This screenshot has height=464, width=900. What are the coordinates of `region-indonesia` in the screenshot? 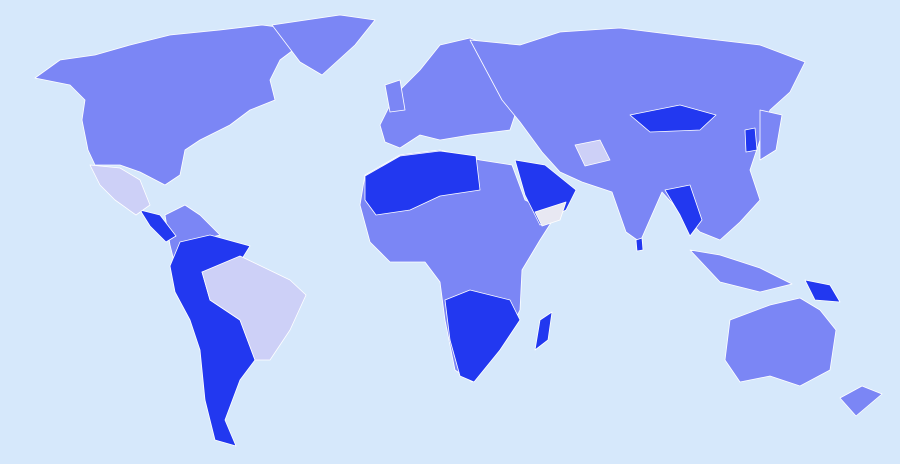 It's located at (741, 271).